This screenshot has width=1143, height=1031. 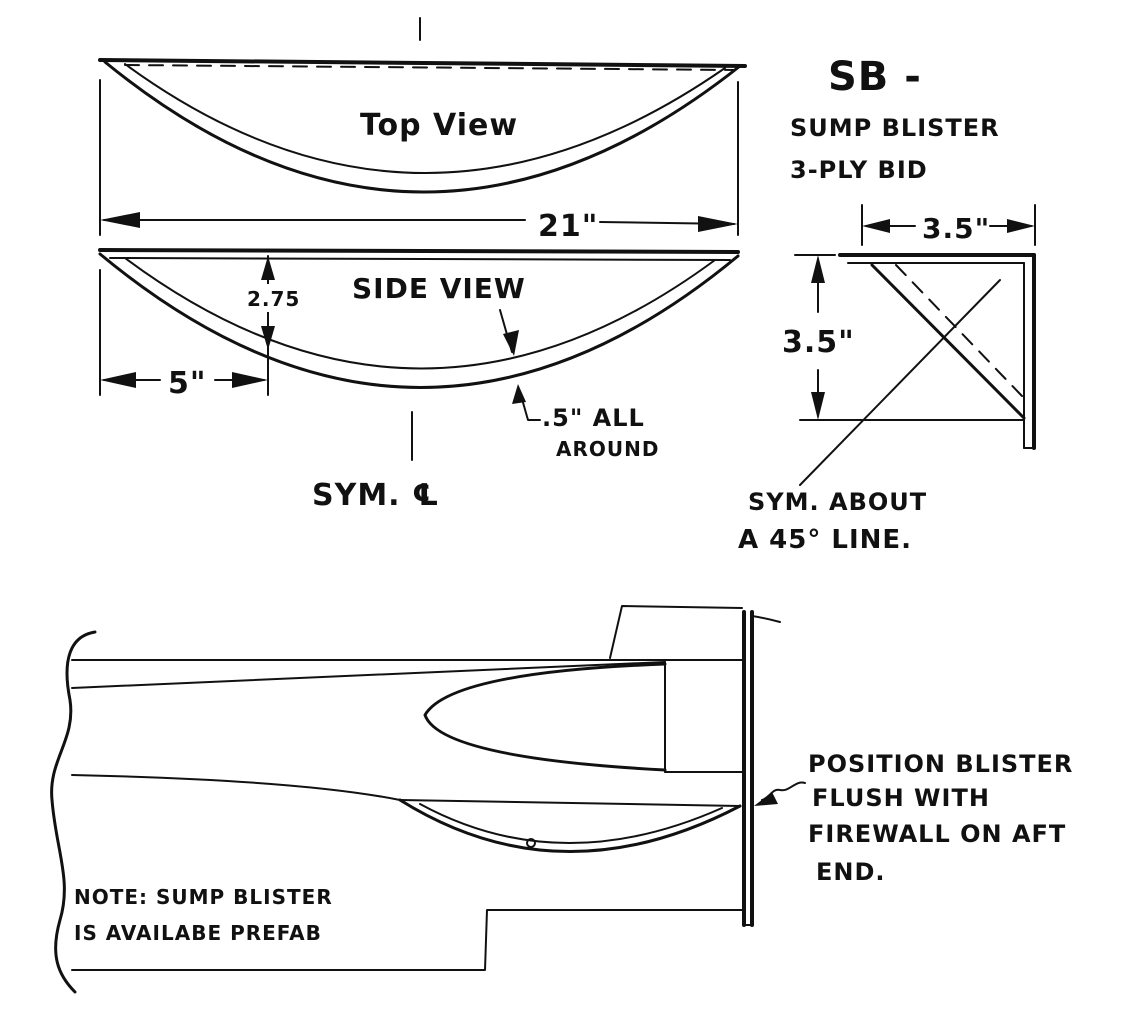 I want to click on top-view-hidden-line, so click(x=430, y=67).